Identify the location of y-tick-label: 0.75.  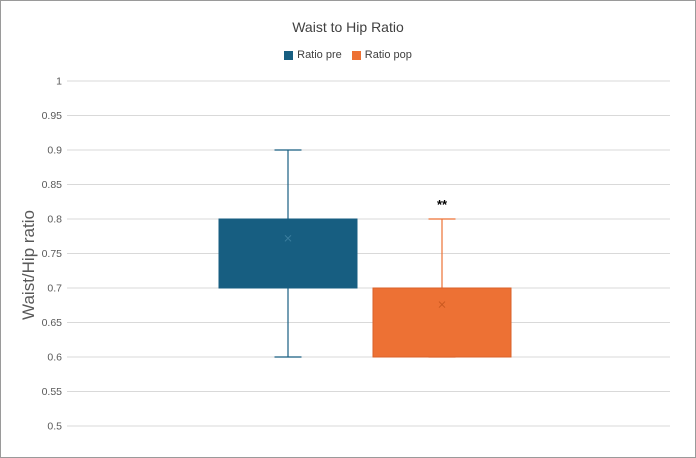
(52, 254).